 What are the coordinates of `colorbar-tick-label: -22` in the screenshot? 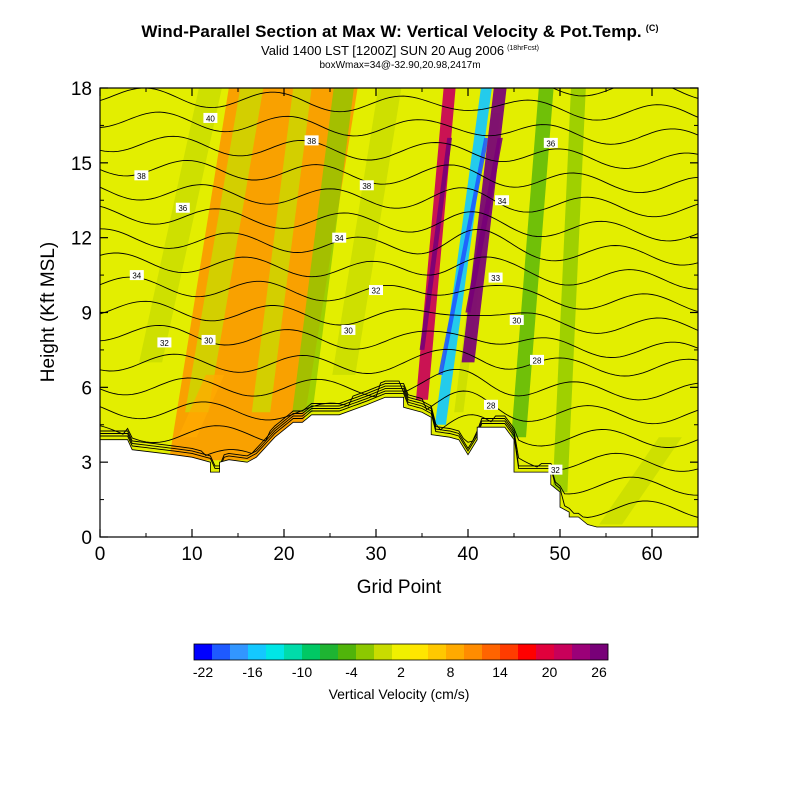 It's located at (203, 672).